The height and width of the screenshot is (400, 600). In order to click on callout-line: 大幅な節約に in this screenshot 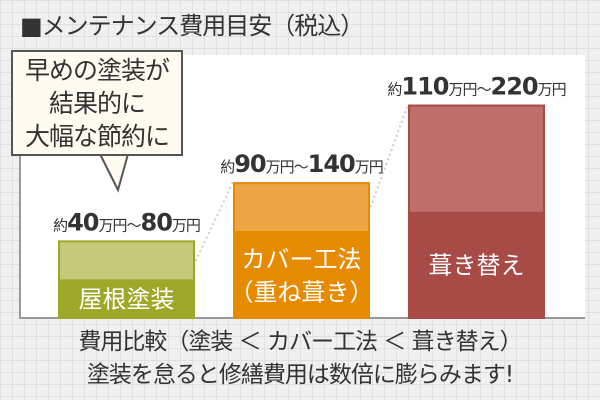, I will do `click(97, 136)`.